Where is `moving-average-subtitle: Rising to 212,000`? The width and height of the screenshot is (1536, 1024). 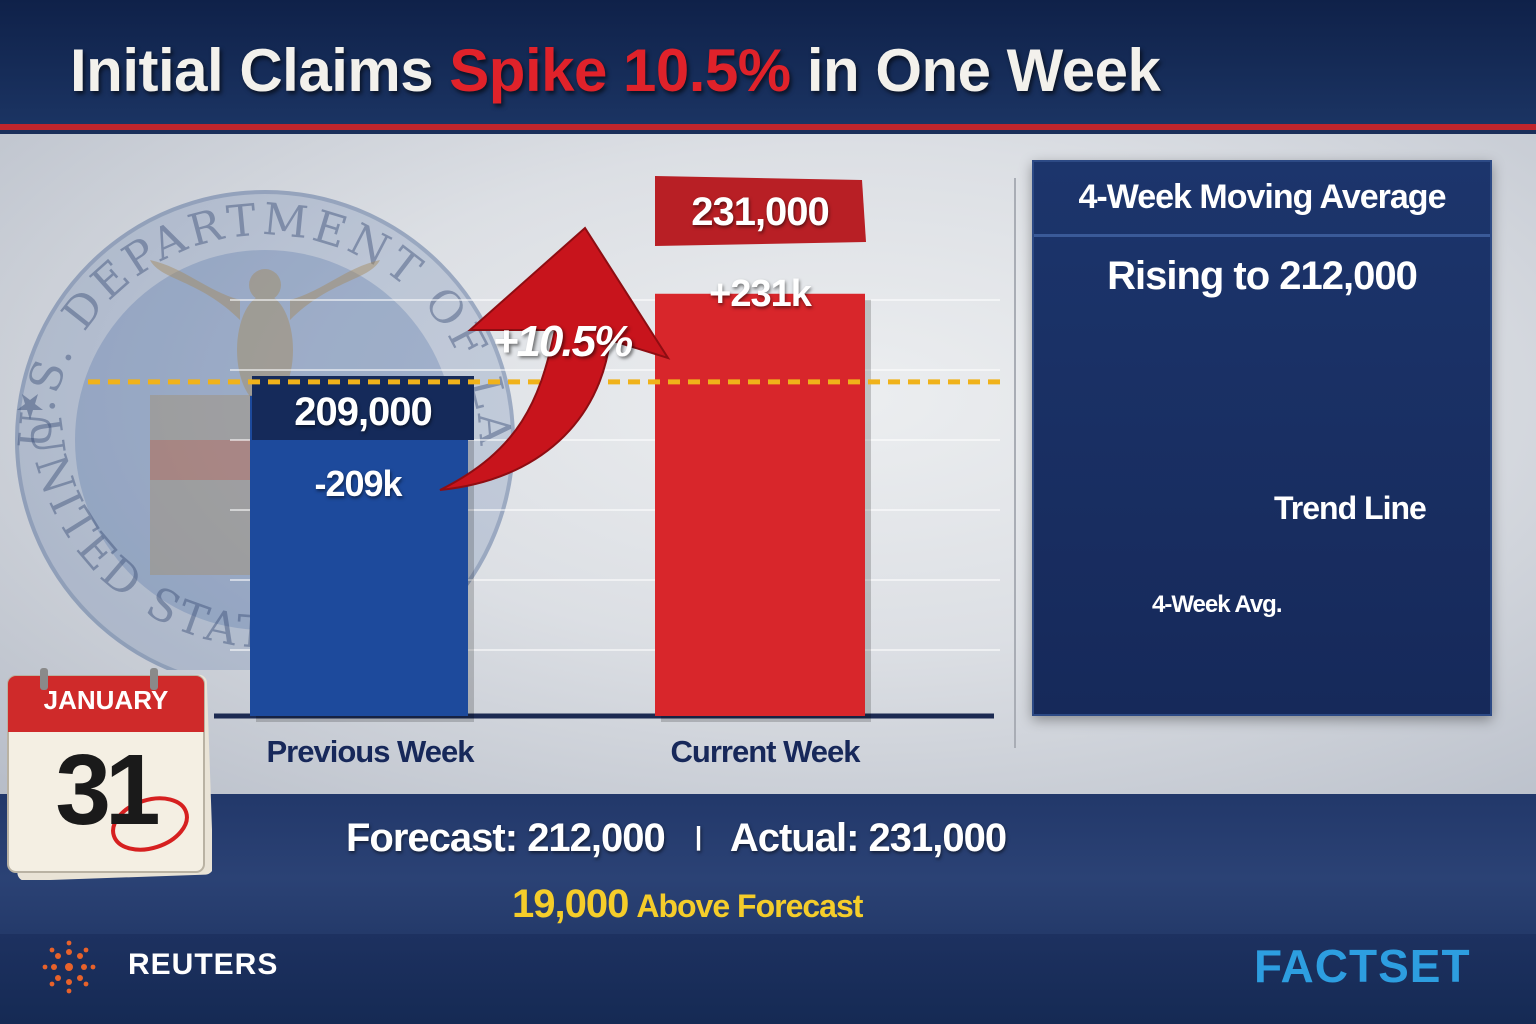 moving-average-subtitle: Rising to 212,000 is located at coordinates (1262, 276).